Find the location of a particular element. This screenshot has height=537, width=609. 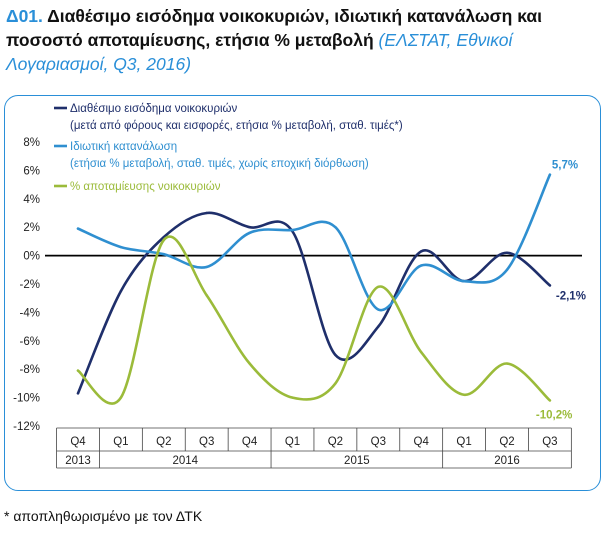

chart-code: Δ01. is located at coordinates (24, 16).